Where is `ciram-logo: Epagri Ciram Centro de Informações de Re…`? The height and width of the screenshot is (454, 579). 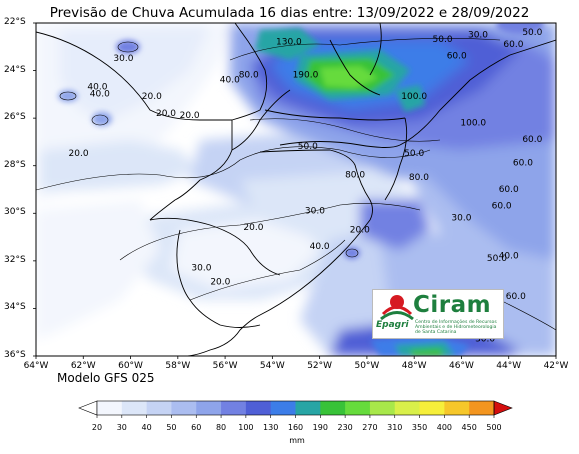
ciram-logo: Epagri Ciram Centro de Informações de Re… is located at coordinates (438, 314).